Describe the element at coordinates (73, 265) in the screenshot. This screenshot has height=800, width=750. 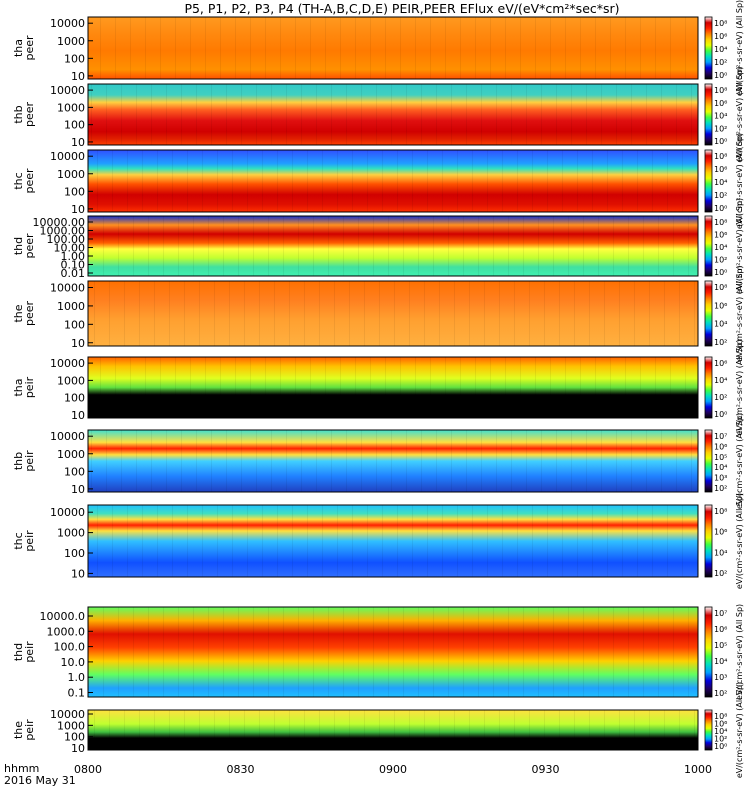
I see `y-tick-label: 0.10` at that location.